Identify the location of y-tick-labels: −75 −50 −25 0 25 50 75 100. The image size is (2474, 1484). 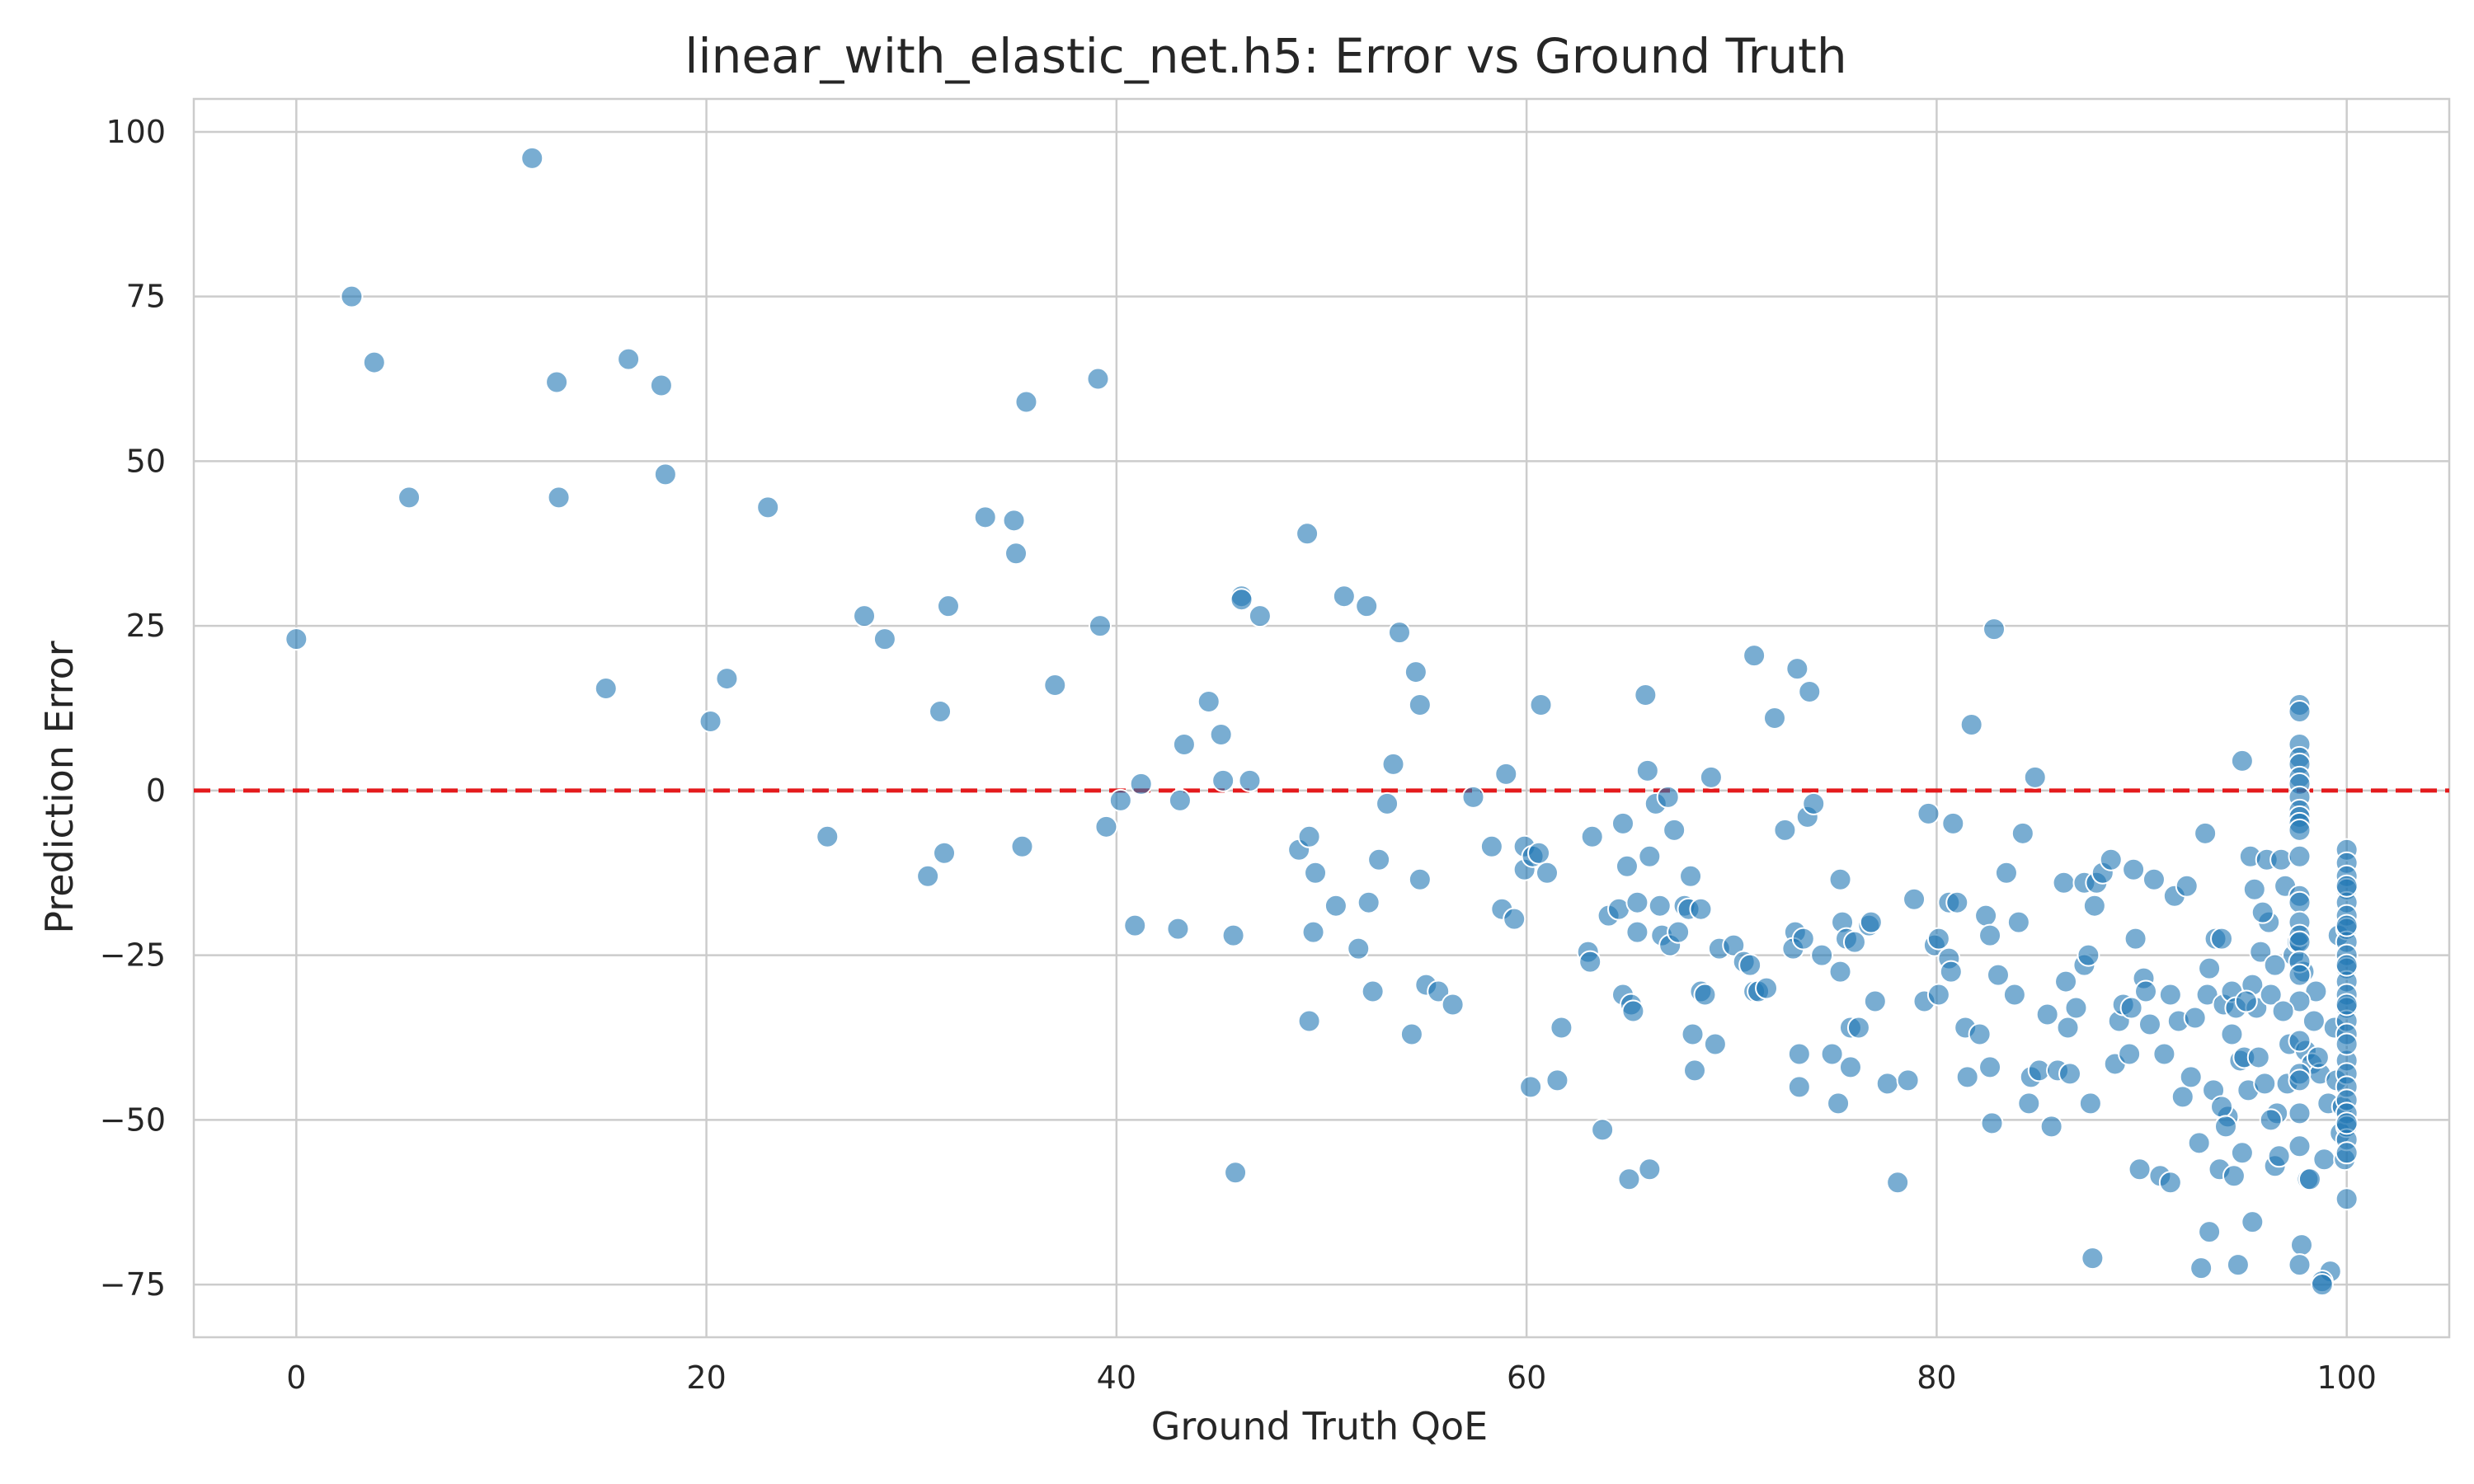
(133, 708).